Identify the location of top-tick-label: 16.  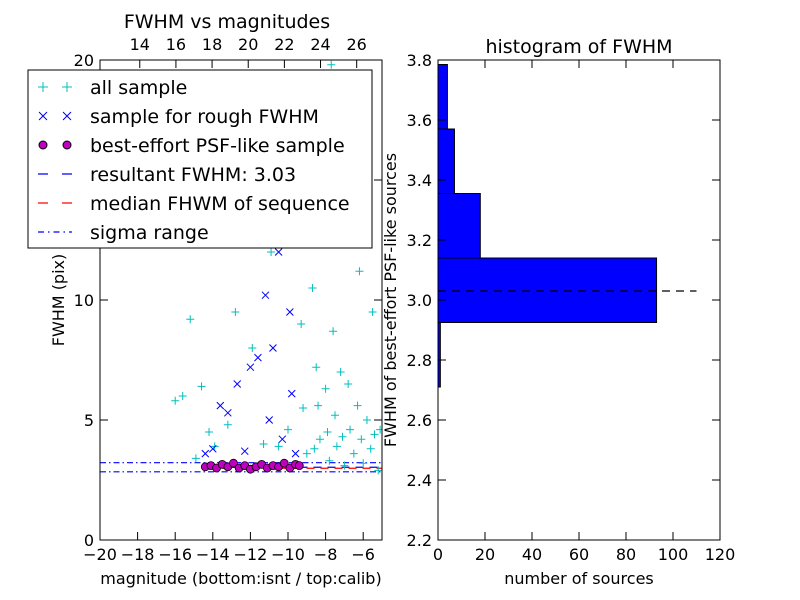
(176, 44).